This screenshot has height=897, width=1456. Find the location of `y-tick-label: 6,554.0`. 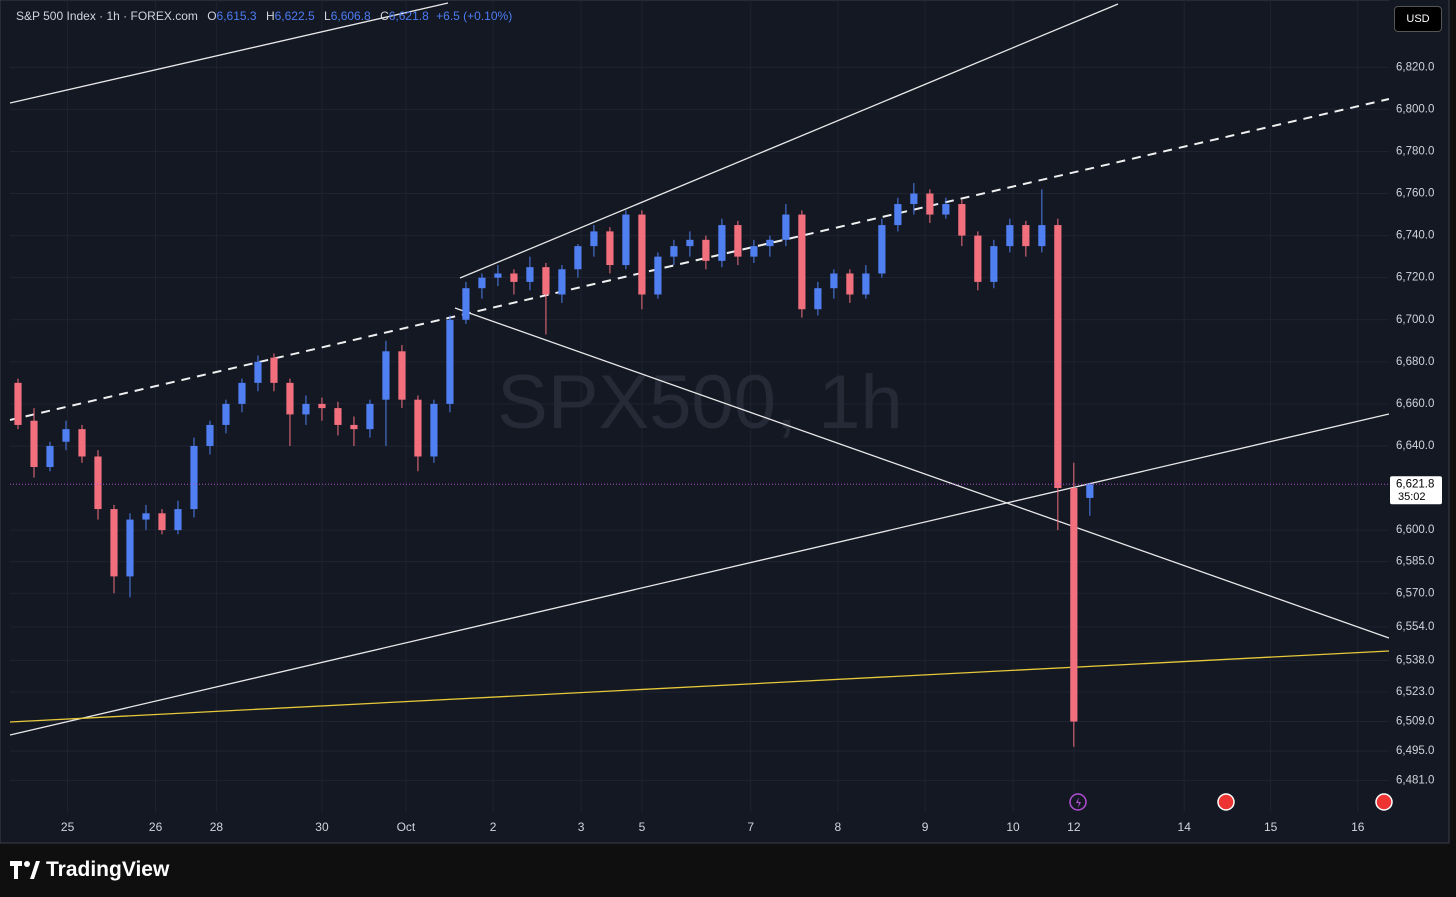

y-tick-label: 6,554.0 is located at coordinates (1415, 627).